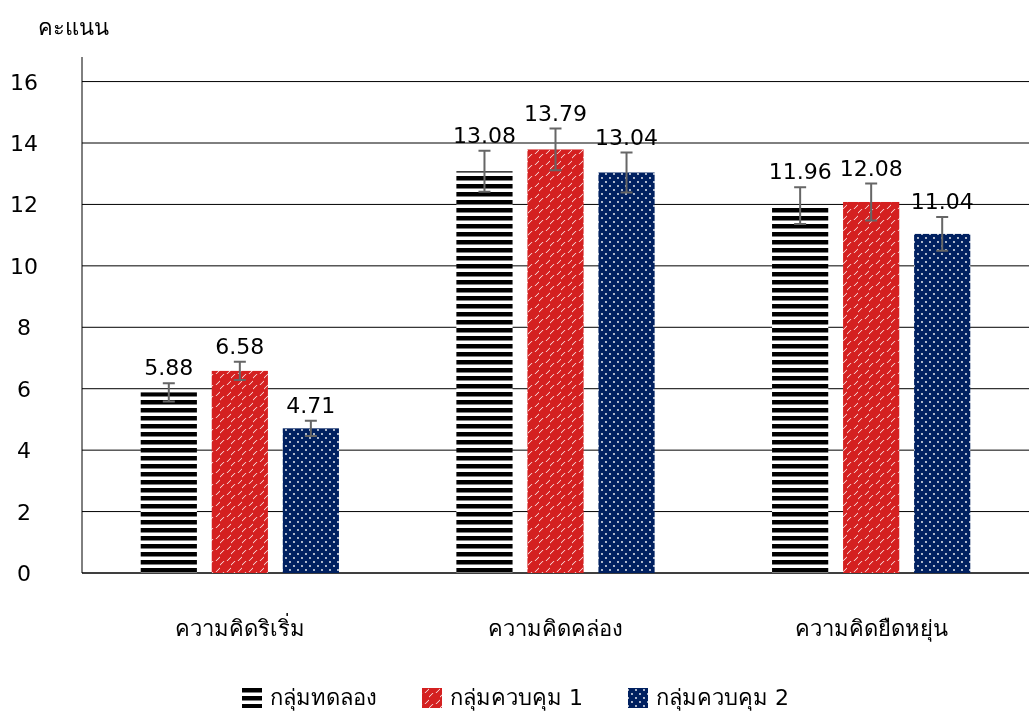 This screenshot has height=722, width=1029. I want to click on y-tick-label: 14, so click(24, 143).